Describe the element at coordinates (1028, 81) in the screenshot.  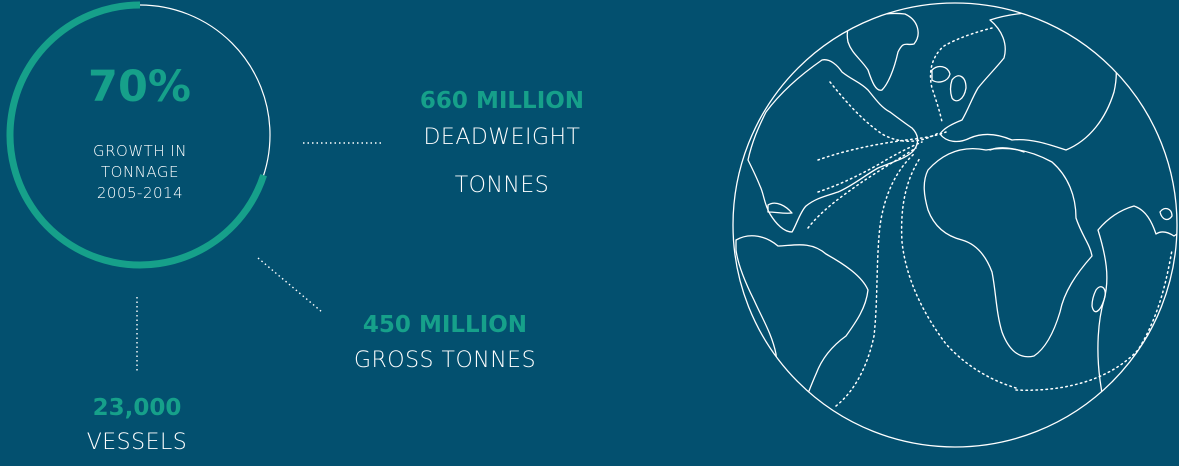
I see `europe-shape` at that location.